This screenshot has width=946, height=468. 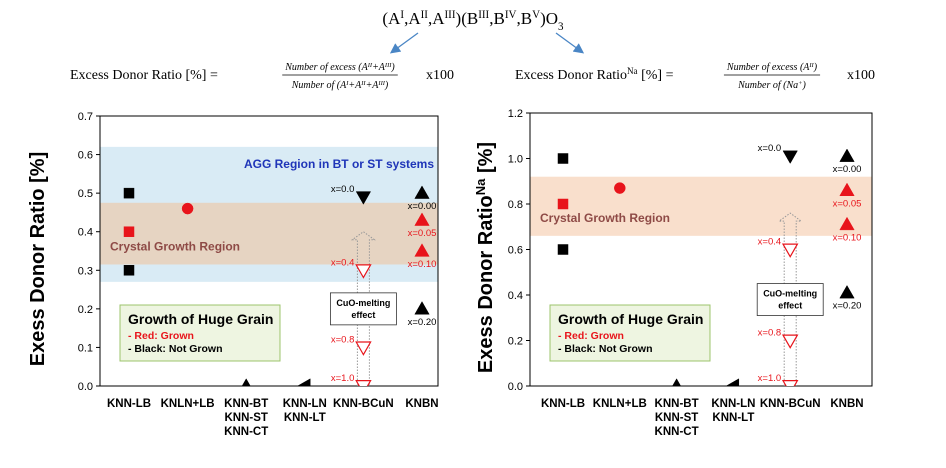 I want to click on y-tick-label: 0.7, so click(x=85, y=117).